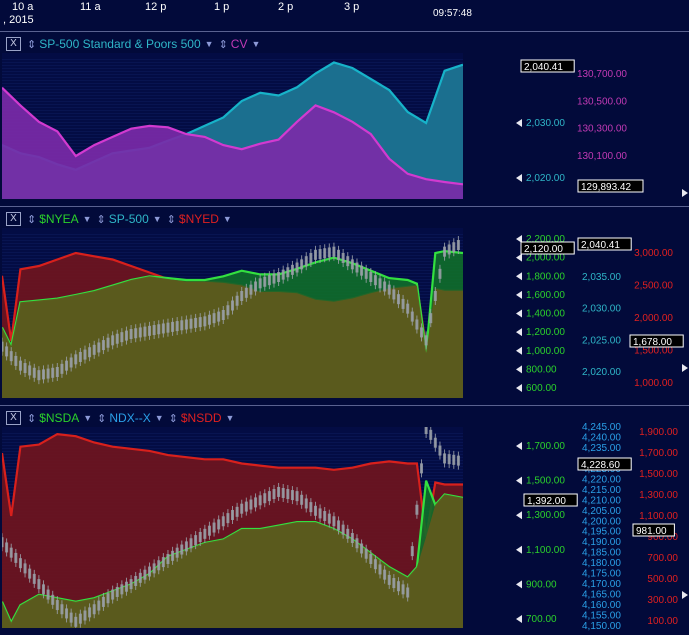  What do you see at coordinates (601, 616) in the screenshot?
I see `axis-tick-label: 4,155.00` at bounding box center [601, 616].